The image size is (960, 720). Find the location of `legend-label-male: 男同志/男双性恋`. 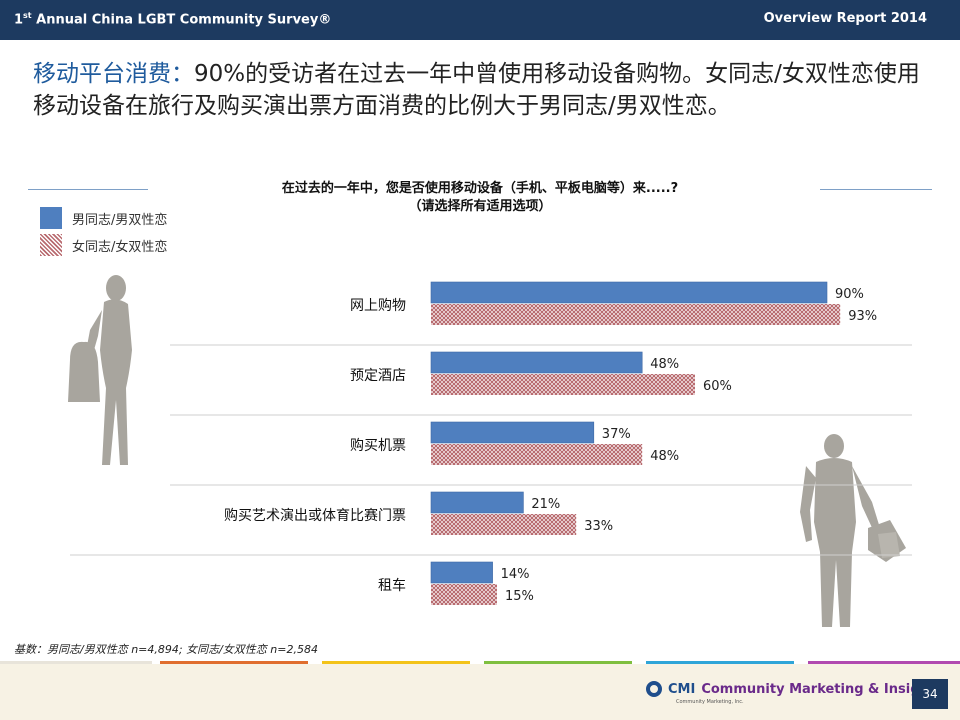

legend-label-male: 男同志/男双性恋 is located at coordinates (120, 220).